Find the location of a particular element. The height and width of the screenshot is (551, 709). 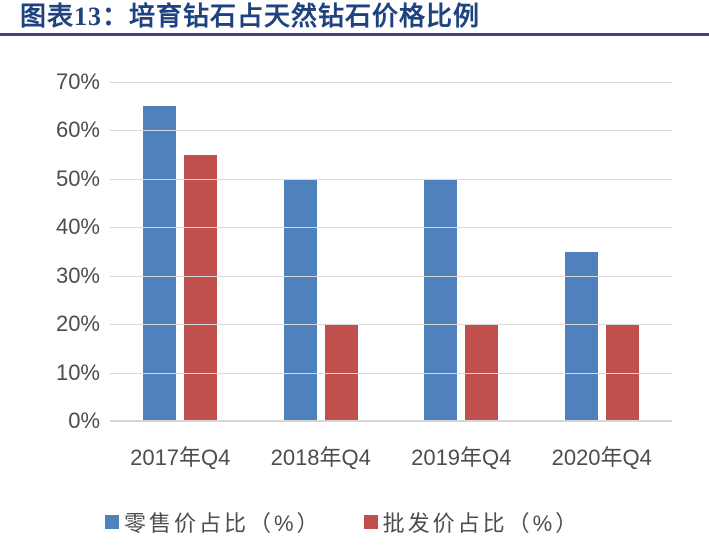

legend-item: 批发价占比（%） is located at coordinates (472, 522).